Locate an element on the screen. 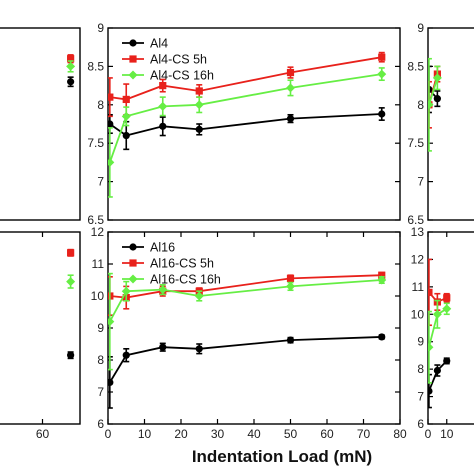 The width and height of the screenshot is (474, 474). panel-top-right: 6.5 7 7.5 8 8.5 9 is located at coordinates (440, 124).